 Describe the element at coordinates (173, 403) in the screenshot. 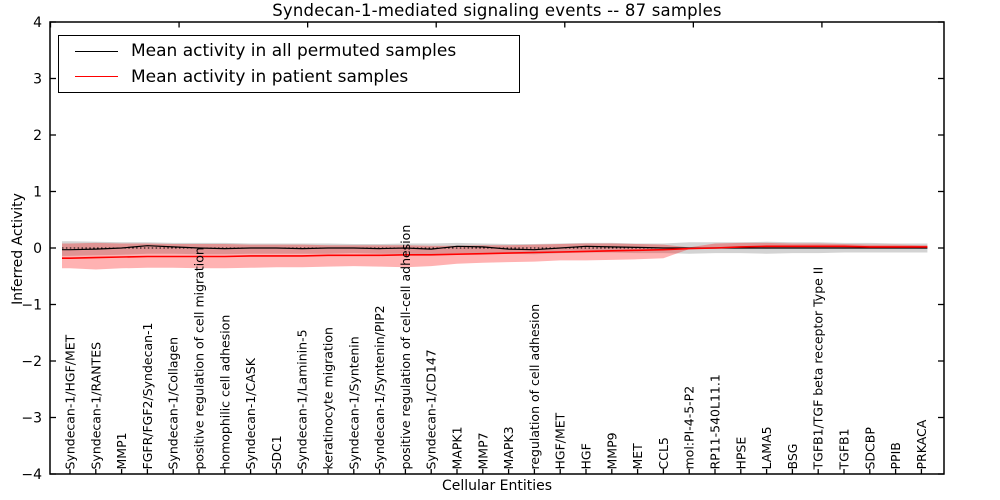

I see `x-tick-label: Syndecan-1/Collagen` at that location.